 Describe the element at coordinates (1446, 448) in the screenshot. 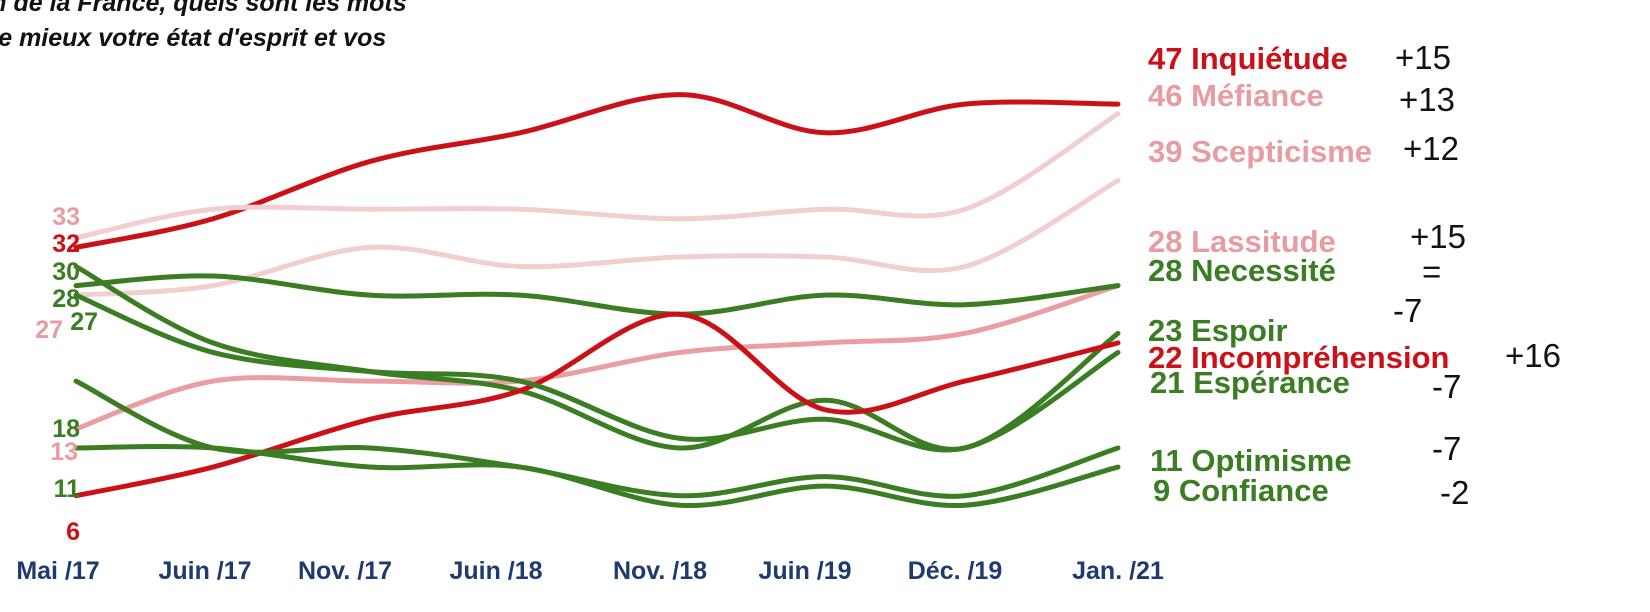

I see `delta-optimisme: -7` at that location.